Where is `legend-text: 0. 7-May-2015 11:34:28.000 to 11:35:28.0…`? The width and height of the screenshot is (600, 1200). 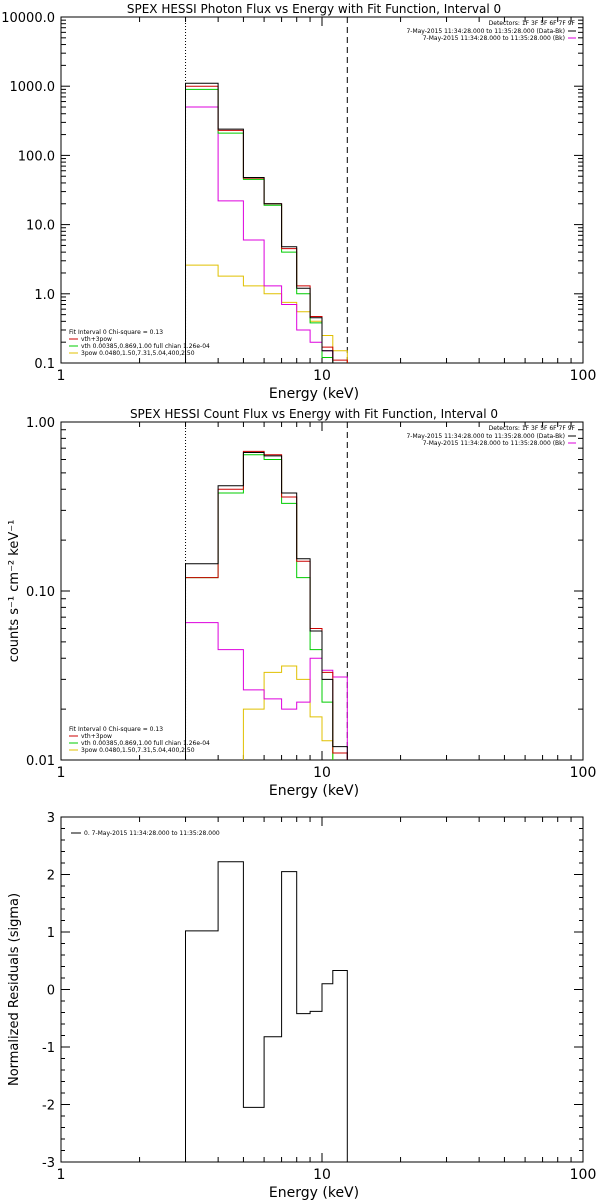
legend-text: 0. 7-May-2015 11:34:28.000 to 11:35:28.0… is located at coordinates (152, 833).